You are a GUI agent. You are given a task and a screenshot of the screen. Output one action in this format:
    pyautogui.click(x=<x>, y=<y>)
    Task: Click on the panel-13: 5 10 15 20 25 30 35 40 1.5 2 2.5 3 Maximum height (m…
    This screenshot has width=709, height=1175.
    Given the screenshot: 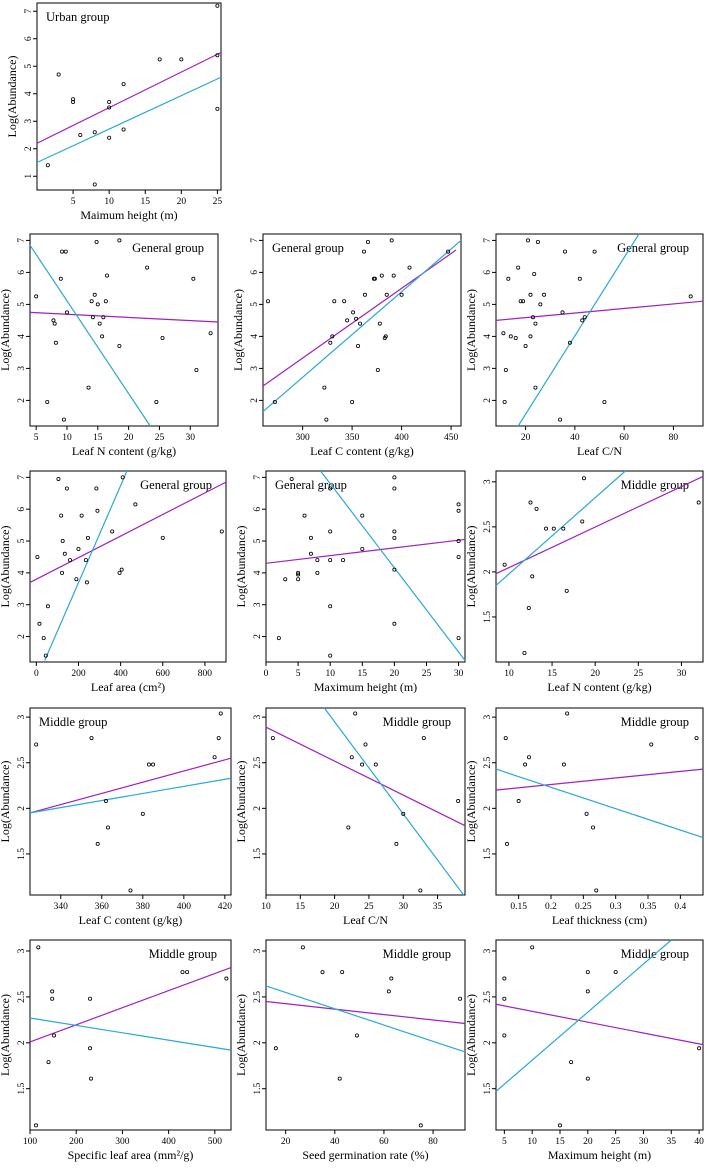 What is the action you would take?
    pyautogui.click(x=584, y=1050)
    